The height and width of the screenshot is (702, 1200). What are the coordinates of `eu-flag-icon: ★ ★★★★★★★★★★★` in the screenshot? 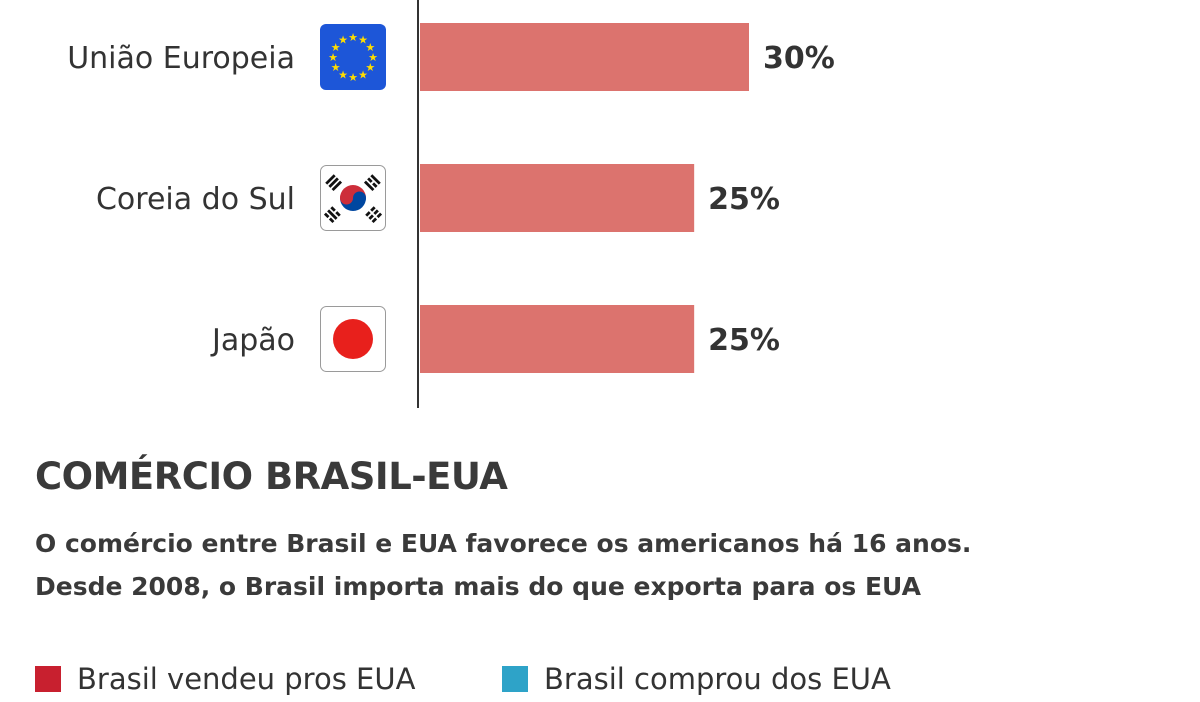 It's located at (353, 57).